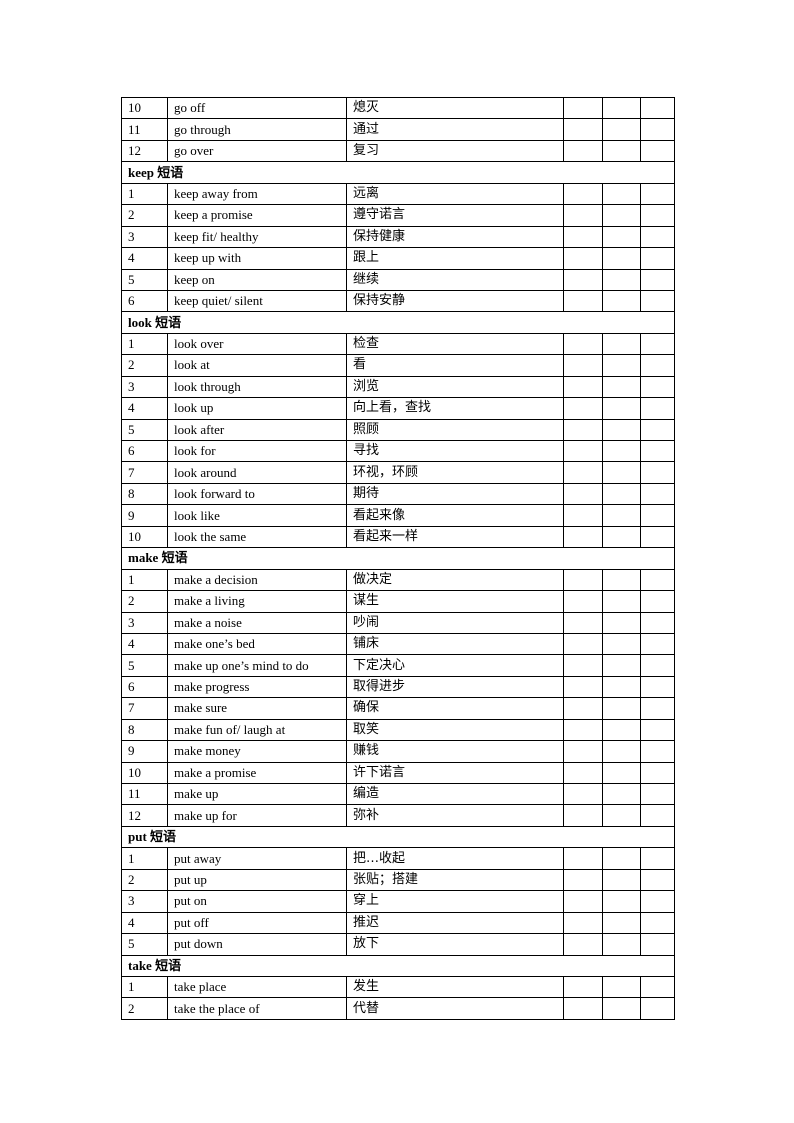 The height and width of the screenshot is (1123, 794). I want to click on chinese-meaning: 下定决心, so click(455, 665).